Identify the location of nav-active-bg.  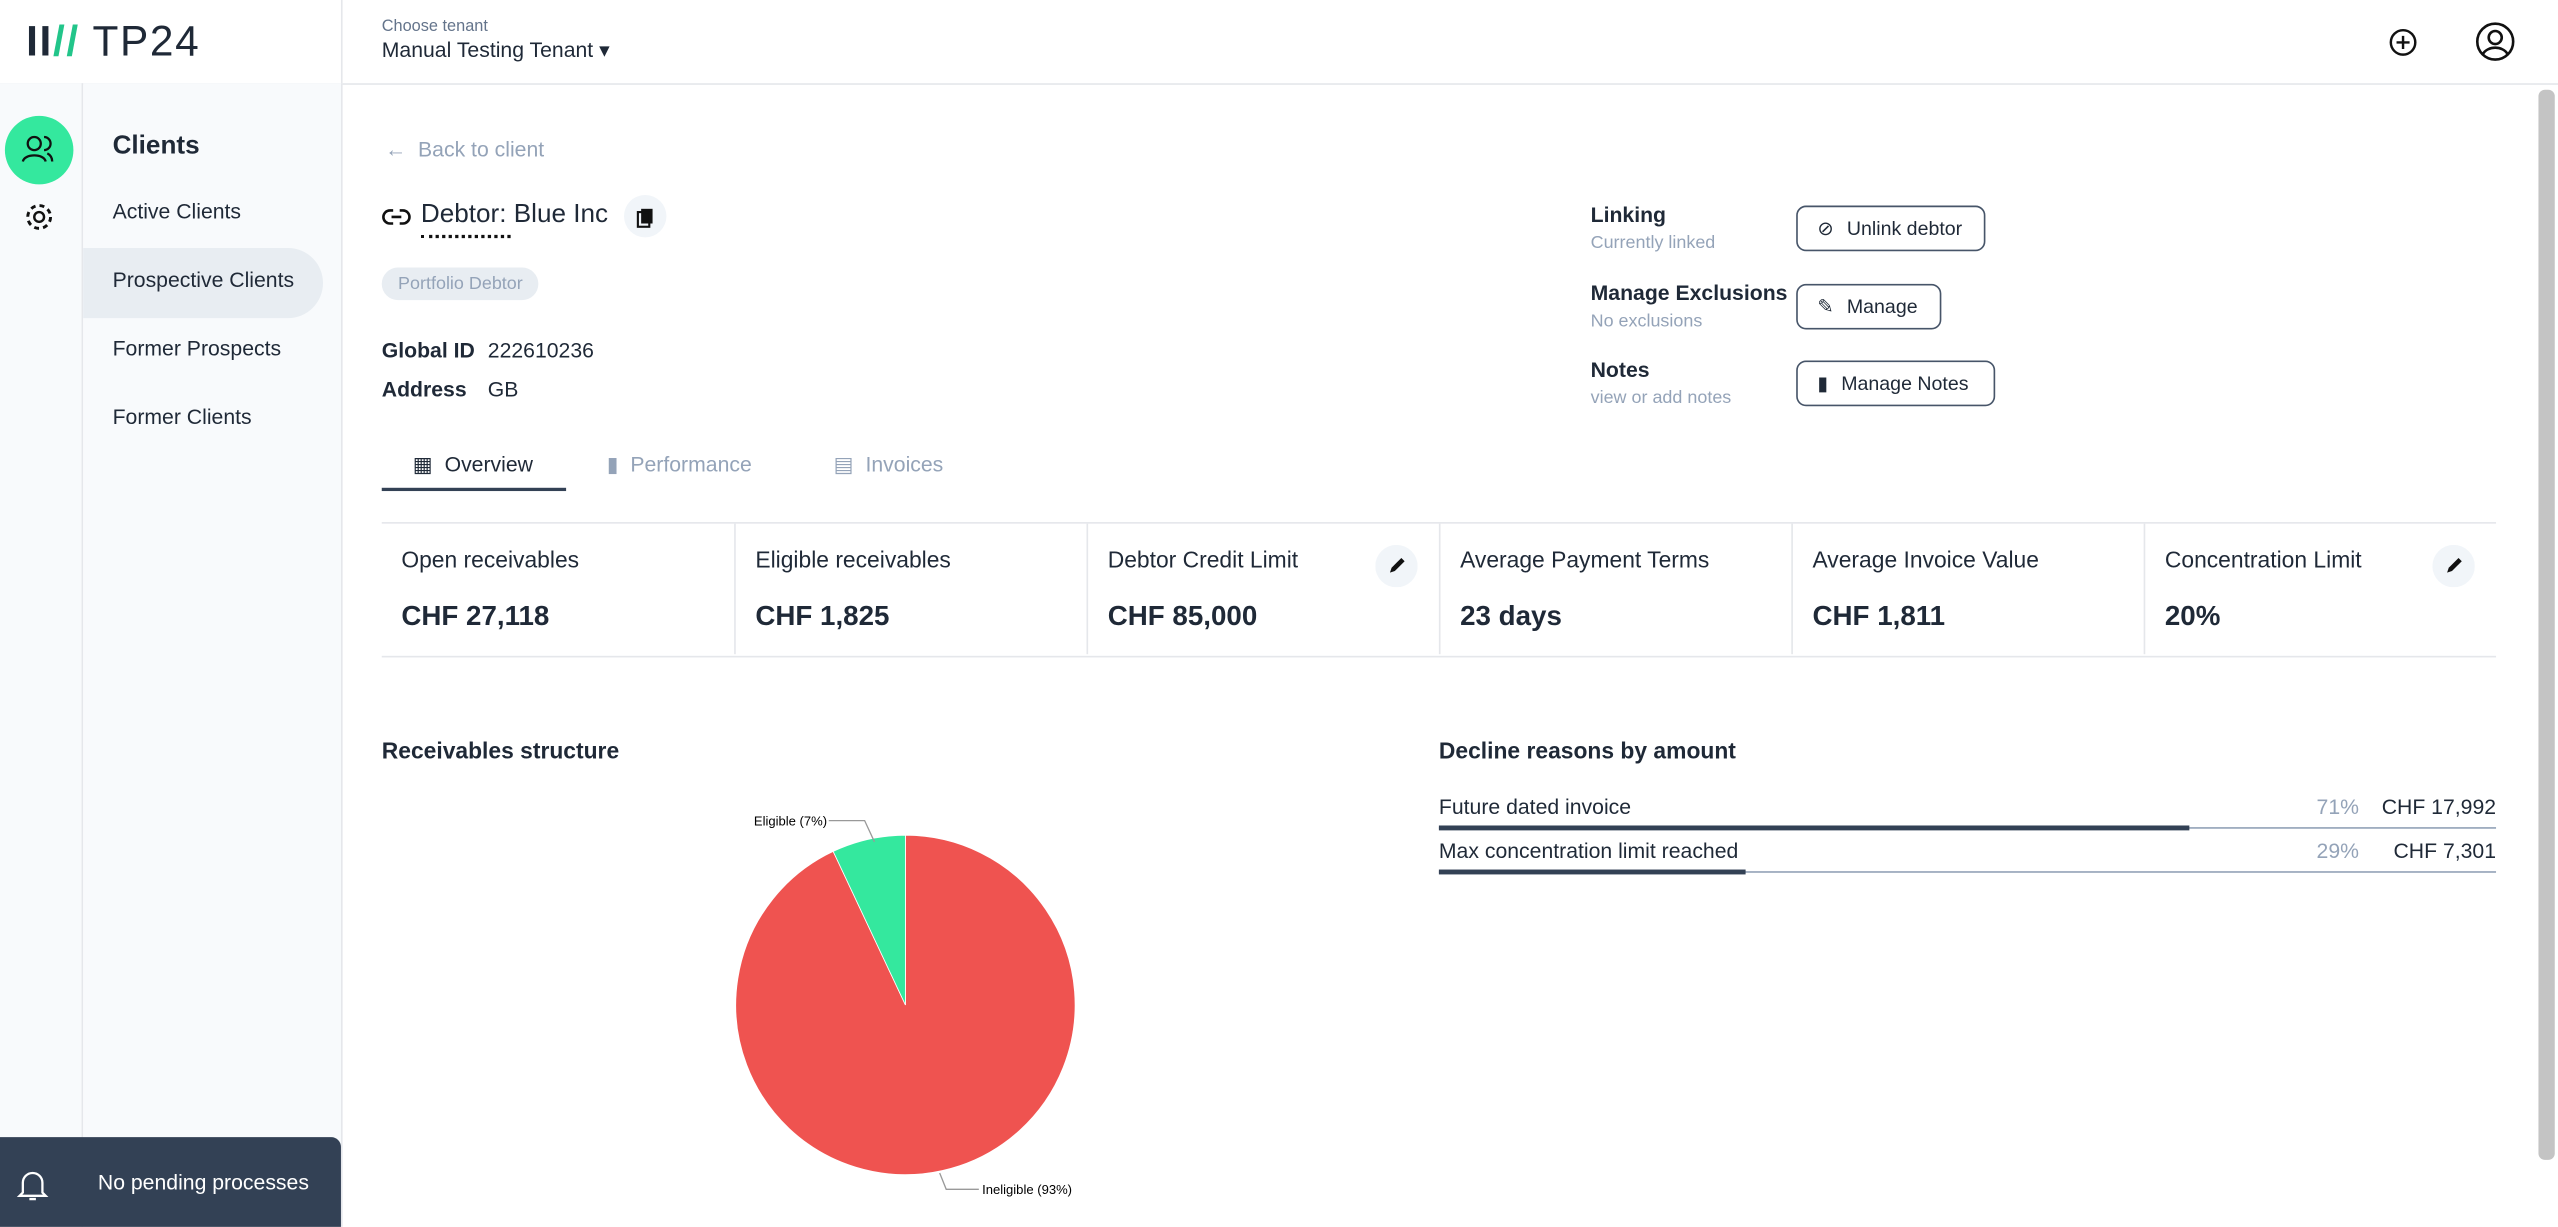
(203, 283).